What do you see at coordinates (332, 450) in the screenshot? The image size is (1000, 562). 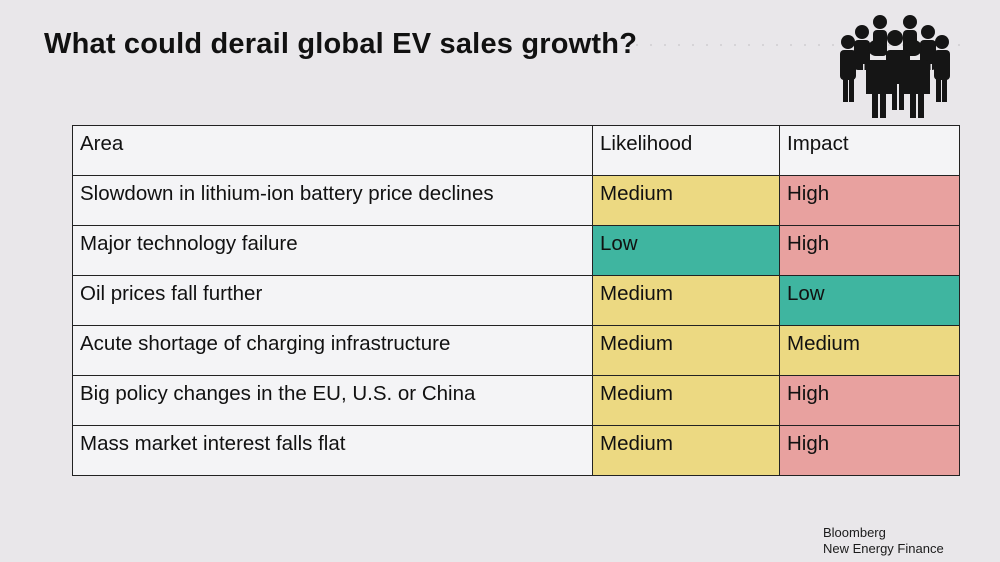 I see `area-cell: Mass market interest falls flat` at bounding box center [332, 450].